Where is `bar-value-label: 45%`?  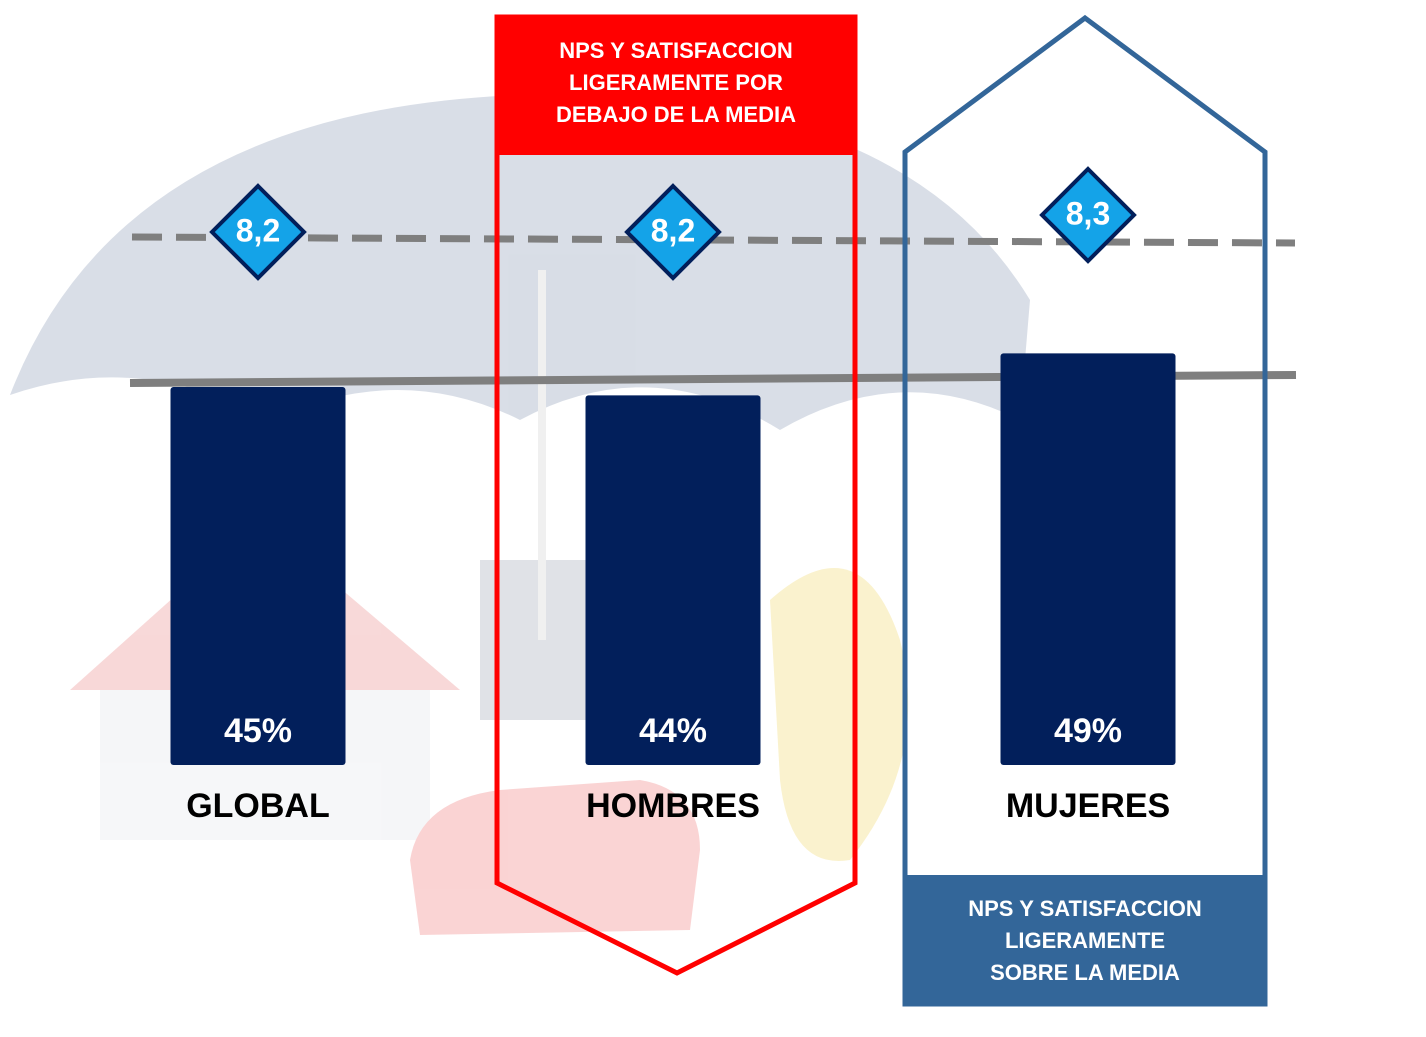
bar-value-label: 45% is located at coordinates (258, 731).